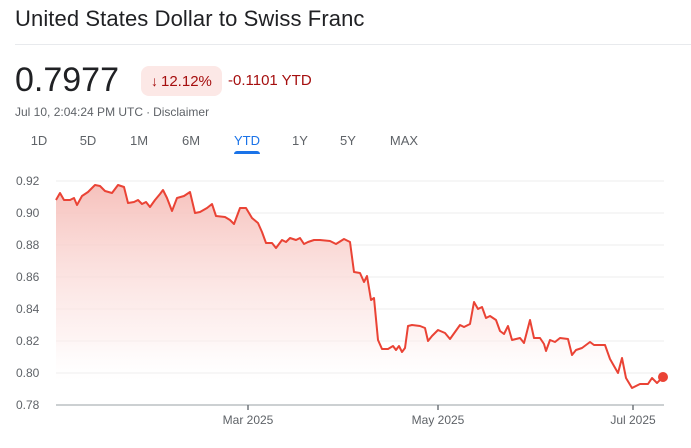 The height and width of the screenshot is (448, 691). What do you see at coordinates (28, 181) in the screenshot?
I see `y-tick-label: 0.92` at bounding box center [28, 181].